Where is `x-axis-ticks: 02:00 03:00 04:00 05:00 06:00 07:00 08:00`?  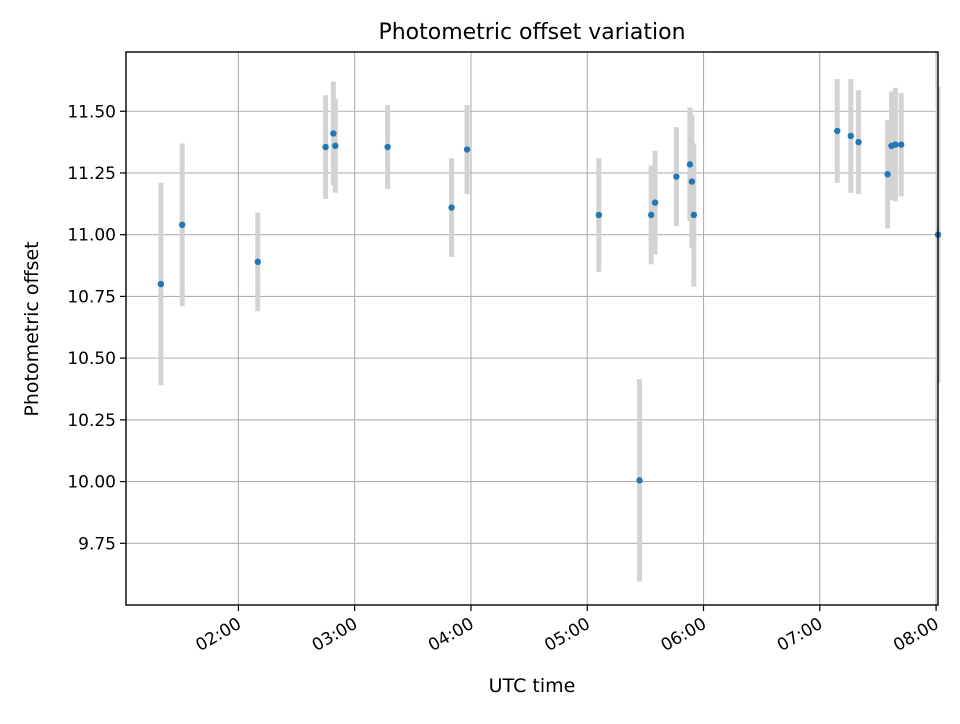
x-axis-ticks: 02:00 03:00 04:00 05:00 06:00 07:00 08:00 is located at coordinates (567, 630).